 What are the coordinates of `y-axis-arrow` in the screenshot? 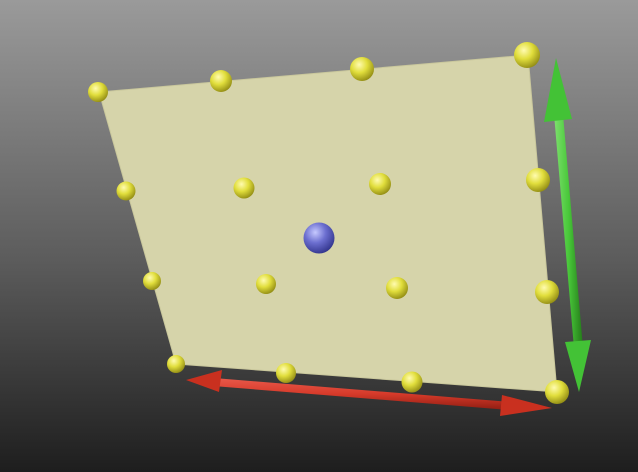 It's located at (567, 225).